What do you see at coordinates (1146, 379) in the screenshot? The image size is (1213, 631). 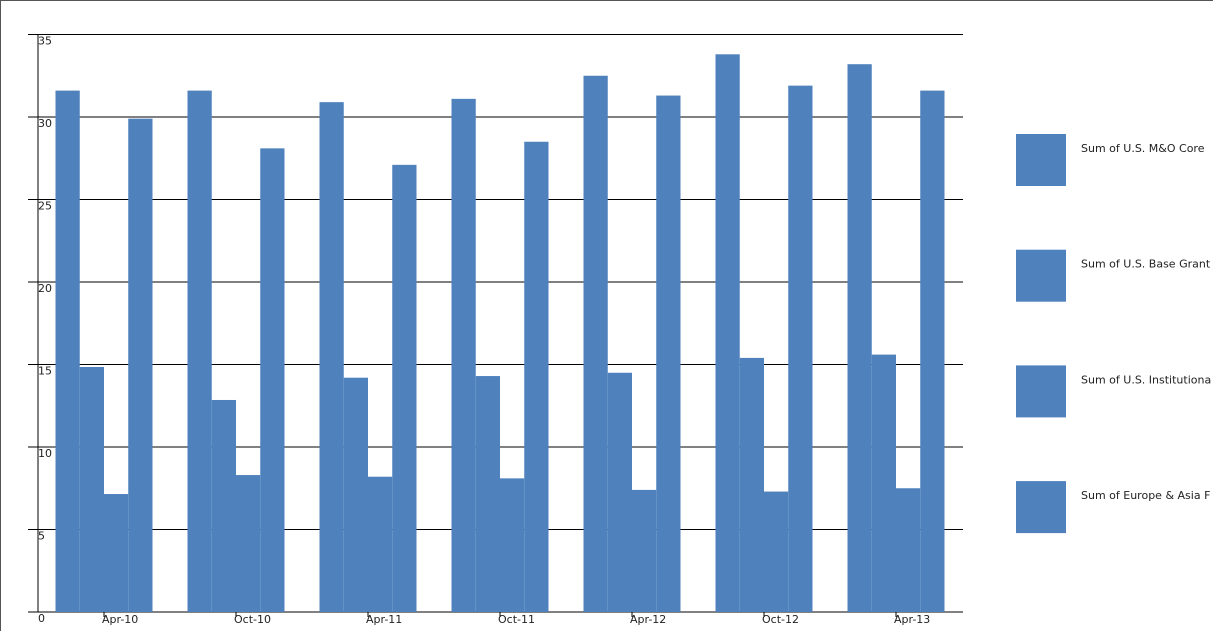 I see `legend-label: Sum of U.S. Institutiona` at bounding box center [1146, 379].